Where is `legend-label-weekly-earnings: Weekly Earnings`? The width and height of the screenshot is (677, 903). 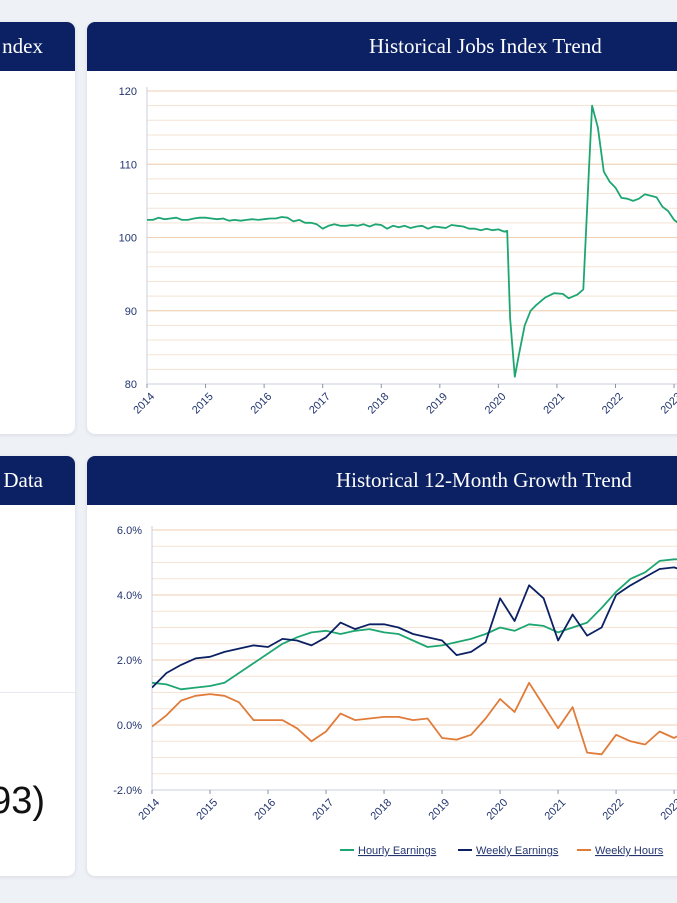 legend-label-weekly-earnings: Weekly Earnings is located at coordinates (517, 851).